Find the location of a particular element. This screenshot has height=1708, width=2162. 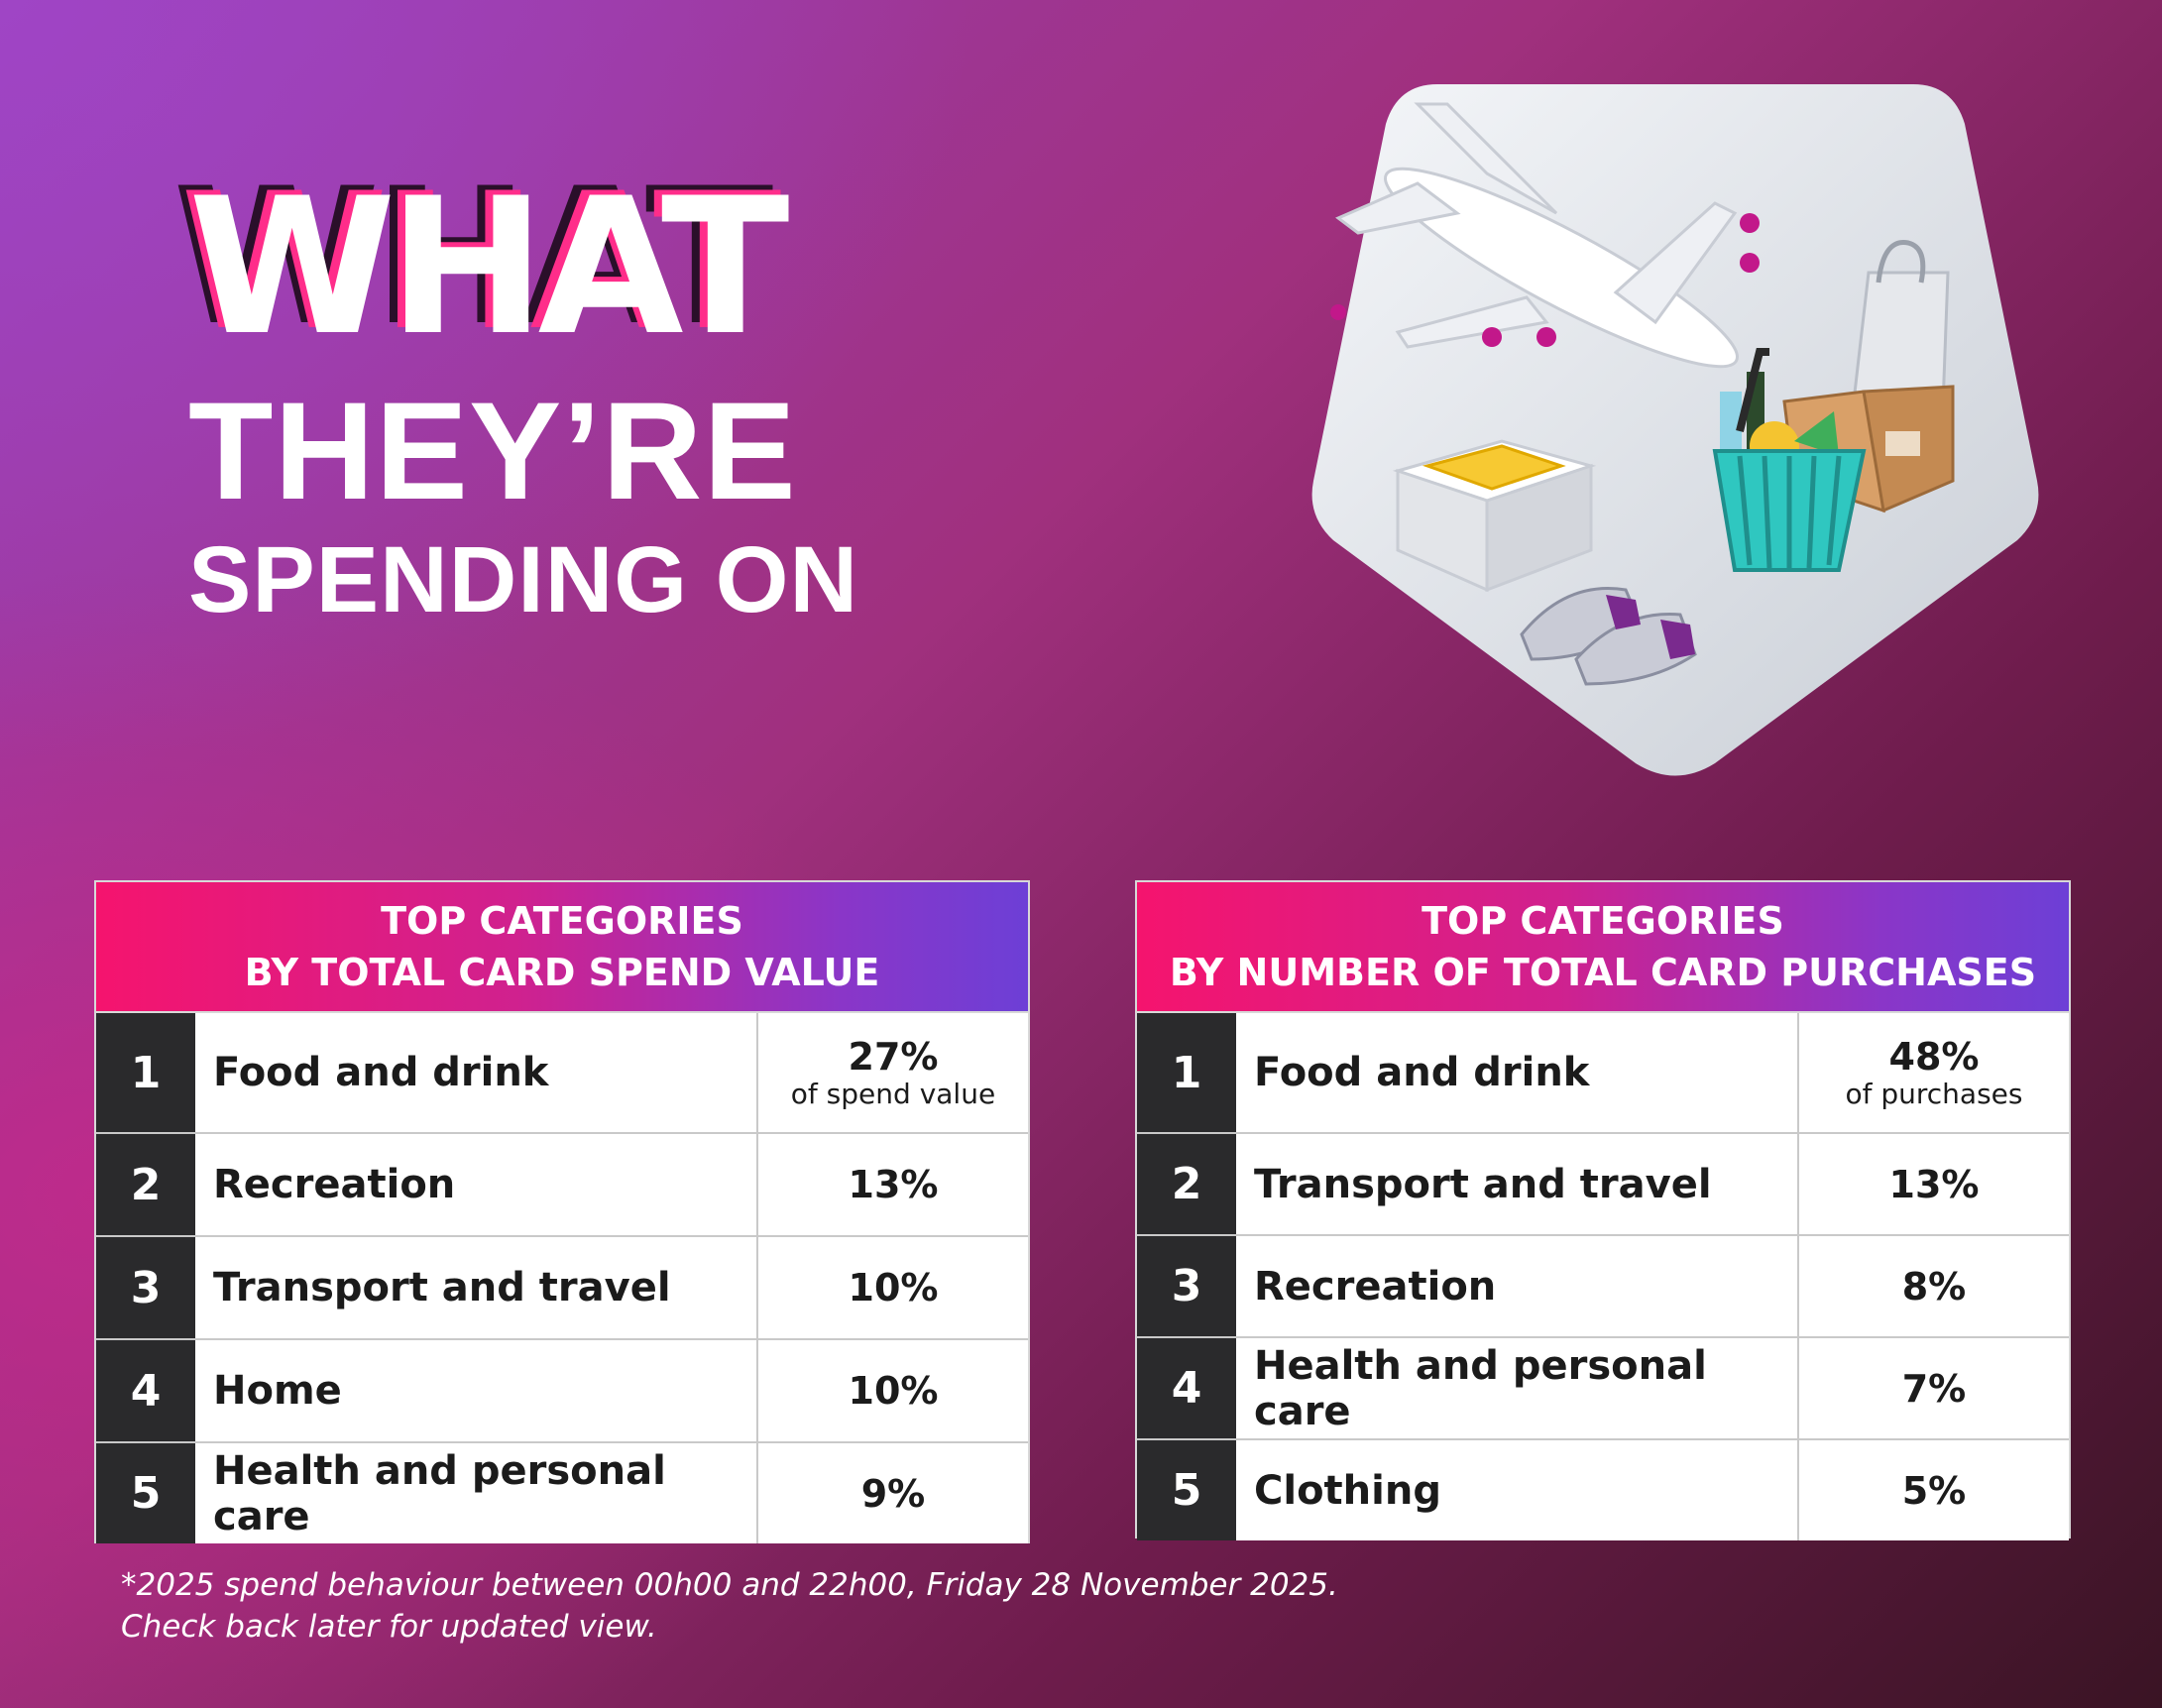

value-cell: 5% is located at coordinates (1934, 1490).